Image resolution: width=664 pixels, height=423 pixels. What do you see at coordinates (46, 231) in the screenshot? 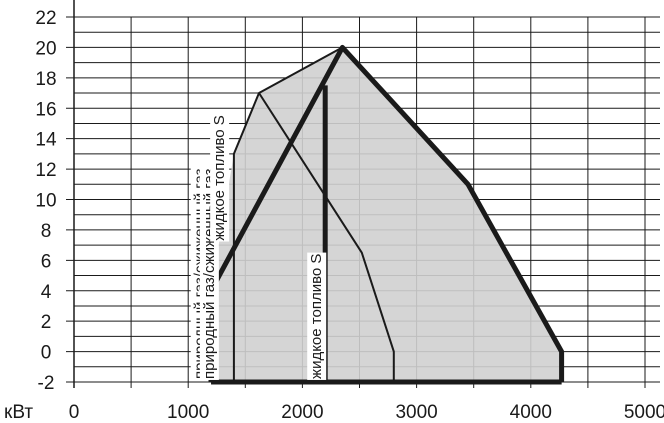
I see `y-tick-label: 8` at bounding box center [46, 231].